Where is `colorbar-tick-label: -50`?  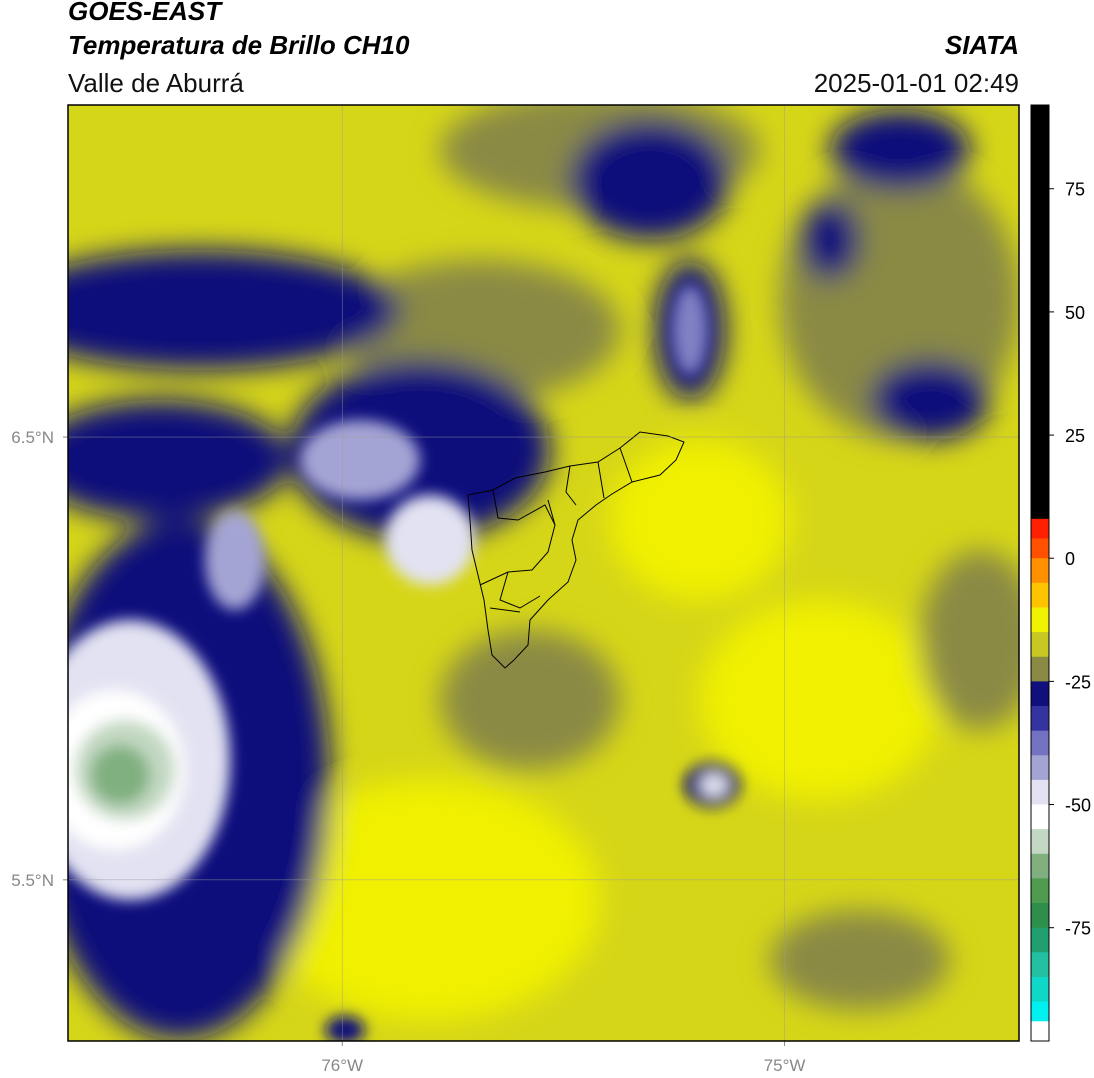 colorbar-tick-label: -50 is located at coordinates (1078, 806).